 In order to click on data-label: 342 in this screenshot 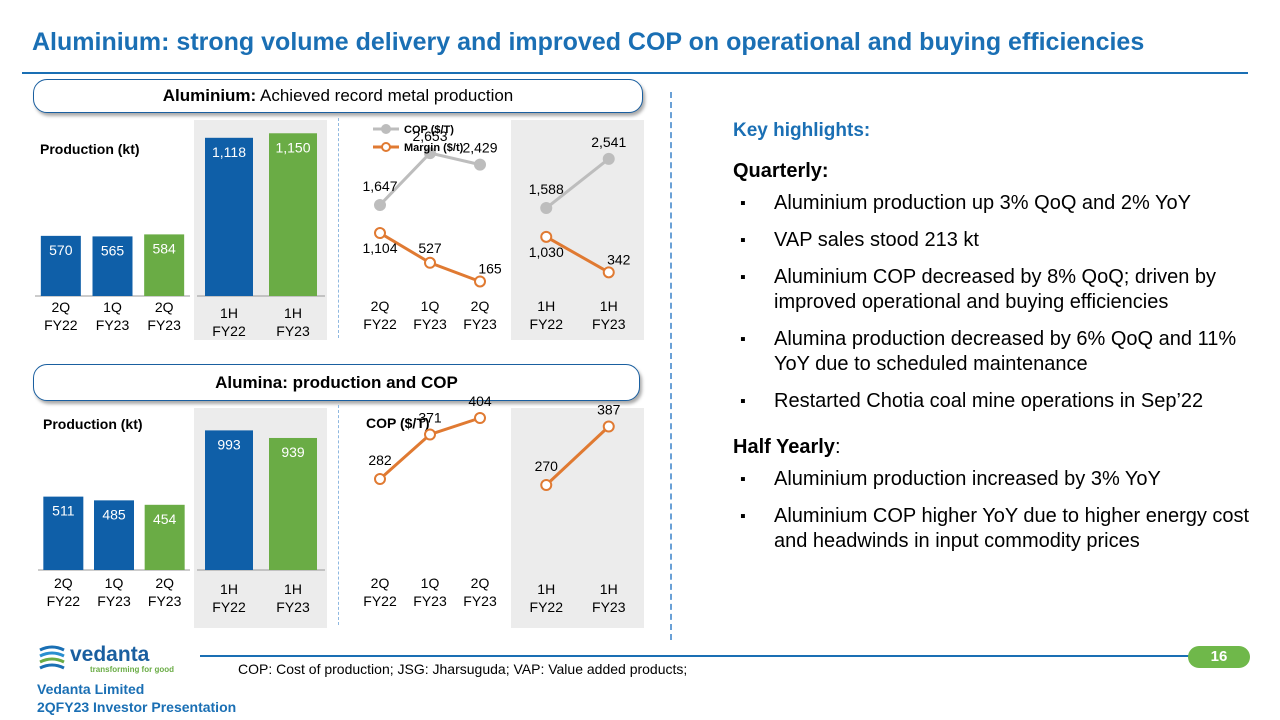, I will do `click(619, 259)`.